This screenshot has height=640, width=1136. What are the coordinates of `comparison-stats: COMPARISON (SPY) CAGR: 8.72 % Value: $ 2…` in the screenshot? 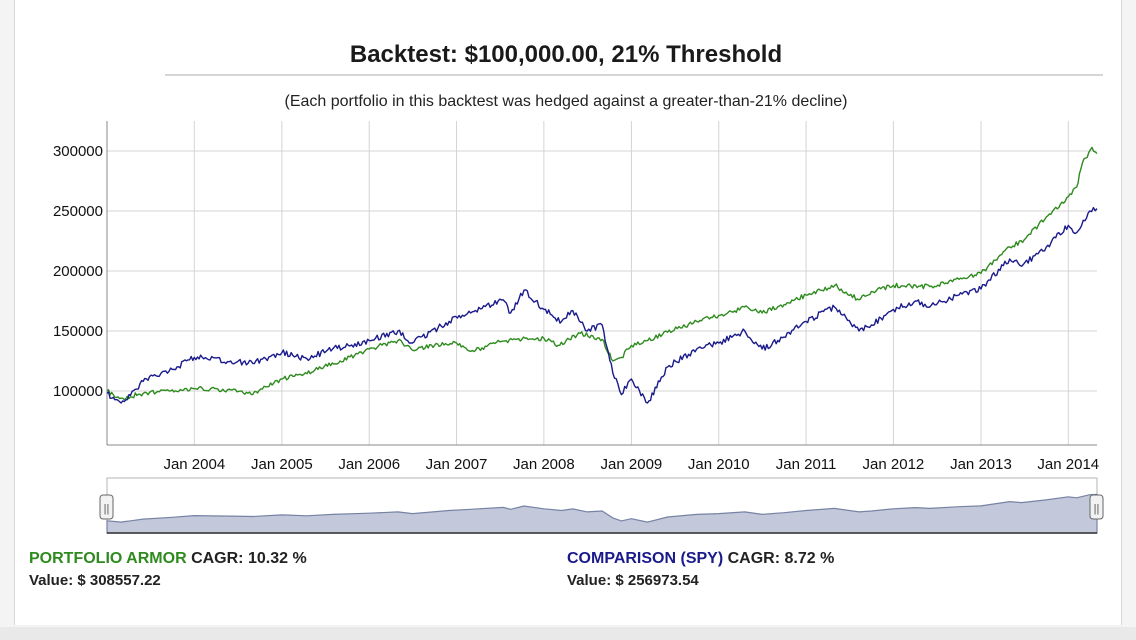 It's located at (700, 570).